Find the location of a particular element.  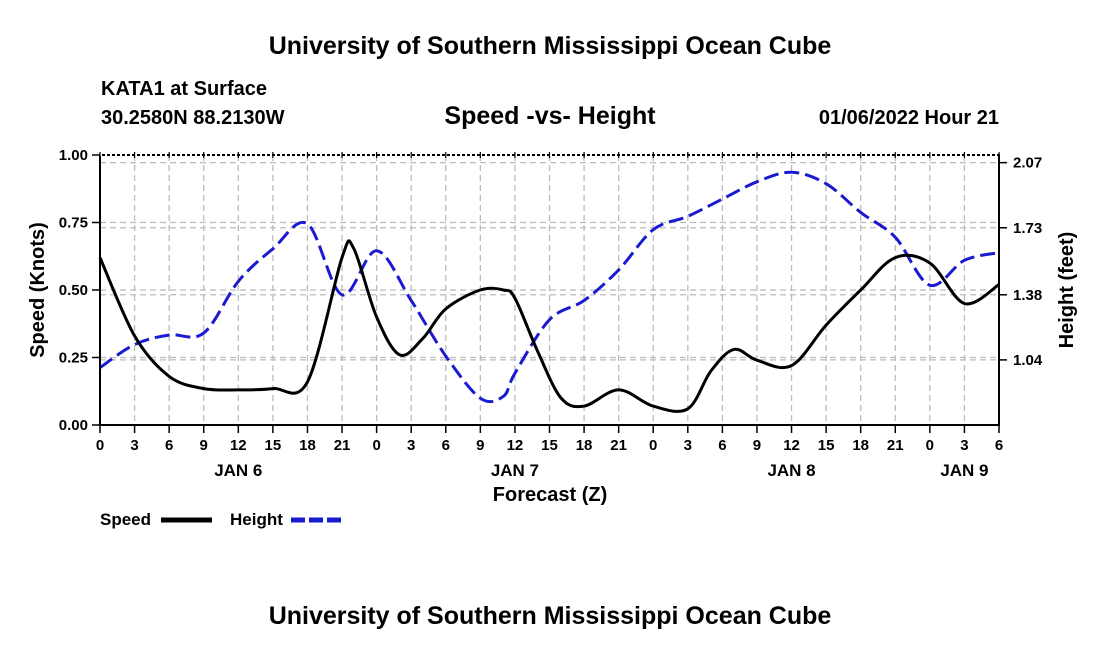

y2-tick-label: 2.07 is located at coordinates (1027, 163).